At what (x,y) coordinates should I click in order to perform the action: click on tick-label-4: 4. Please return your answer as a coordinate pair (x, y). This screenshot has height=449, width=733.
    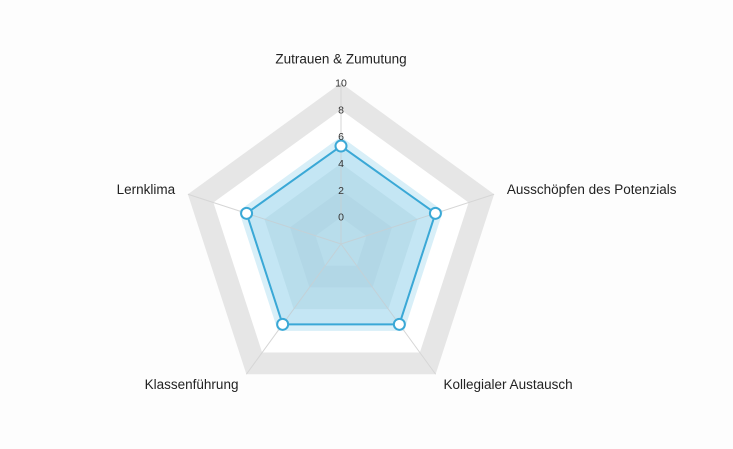
    Looking at the image, I should click on (341, 164).